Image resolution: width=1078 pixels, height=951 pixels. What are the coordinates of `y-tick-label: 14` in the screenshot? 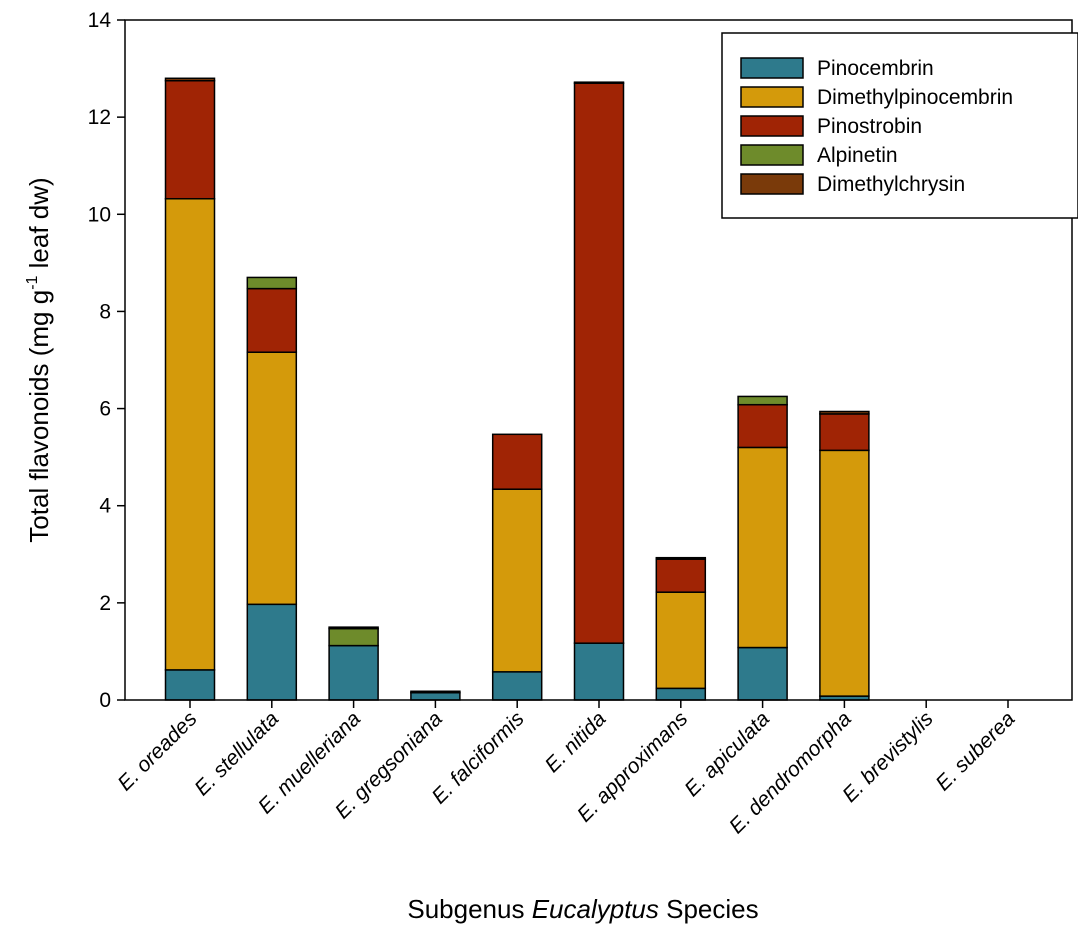 It's located at (100, 20).